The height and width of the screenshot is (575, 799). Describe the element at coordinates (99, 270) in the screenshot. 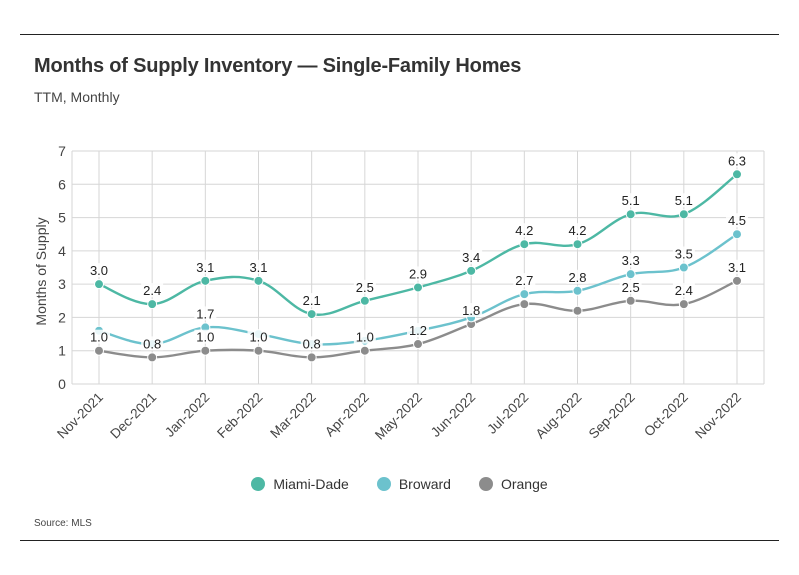

I see `data-label: 3.0` at that location.